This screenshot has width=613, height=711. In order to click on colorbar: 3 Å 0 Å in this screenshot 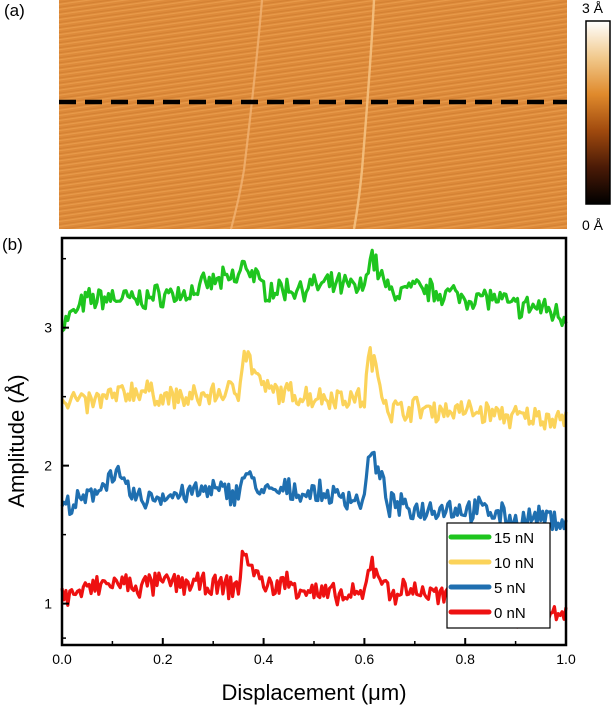, I will do `click(596, 116)`.